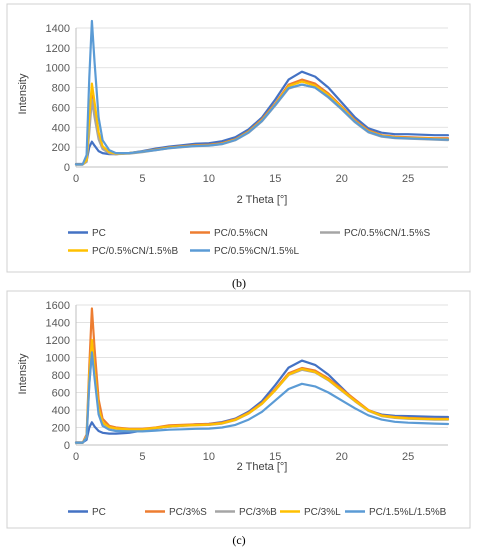  Describe the element at coordinates (58, 341) in the screenshot. I see `chart-c-ytick-label: 1200` at that location.